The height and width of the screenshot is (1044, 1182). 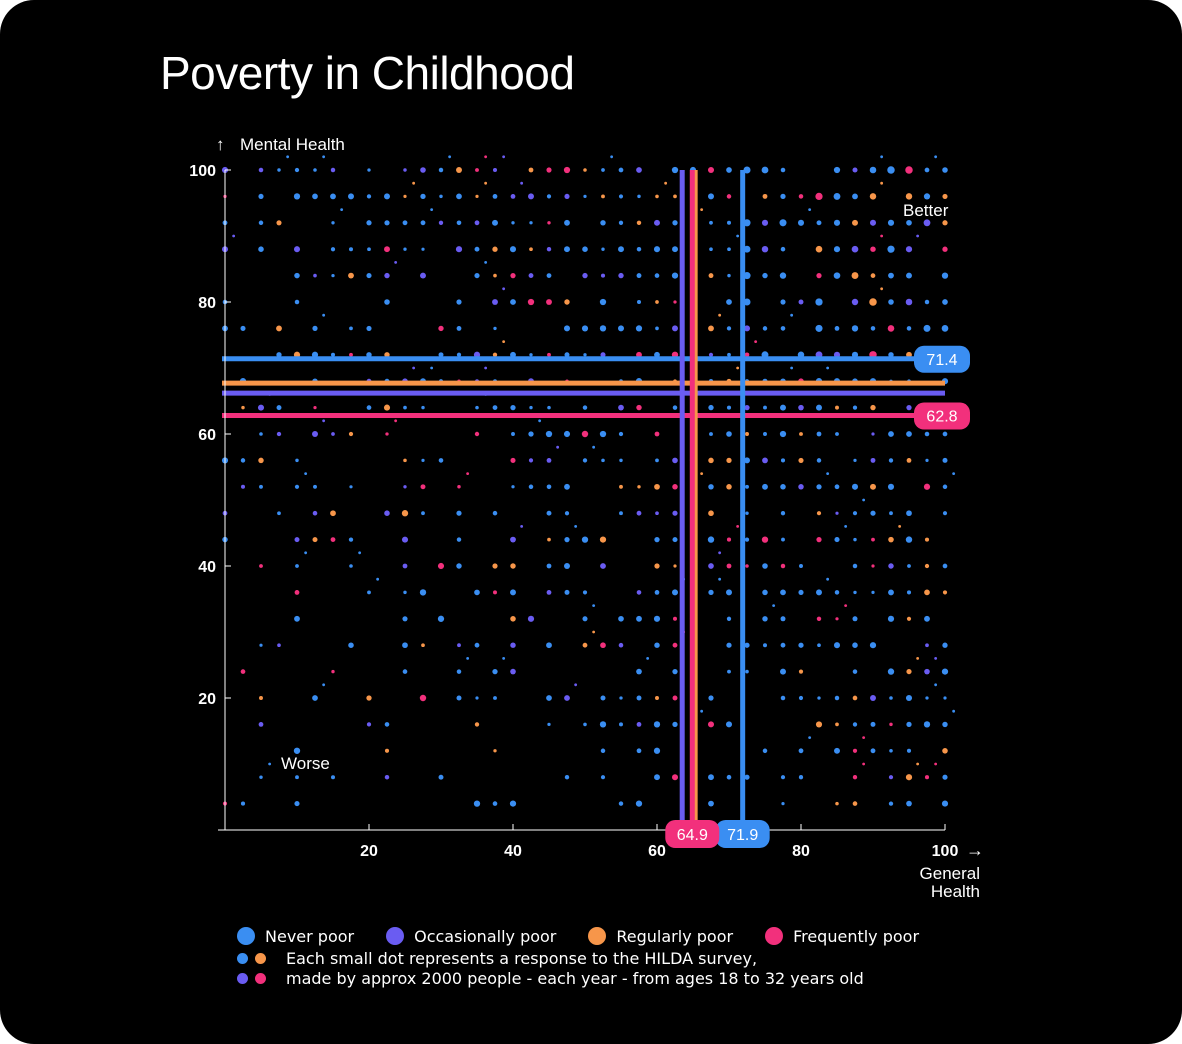 What do you see at coordinates (675, 936) in the screenshot?
I see `legend-label: Regularly poor` at bounding box center [675, 936].